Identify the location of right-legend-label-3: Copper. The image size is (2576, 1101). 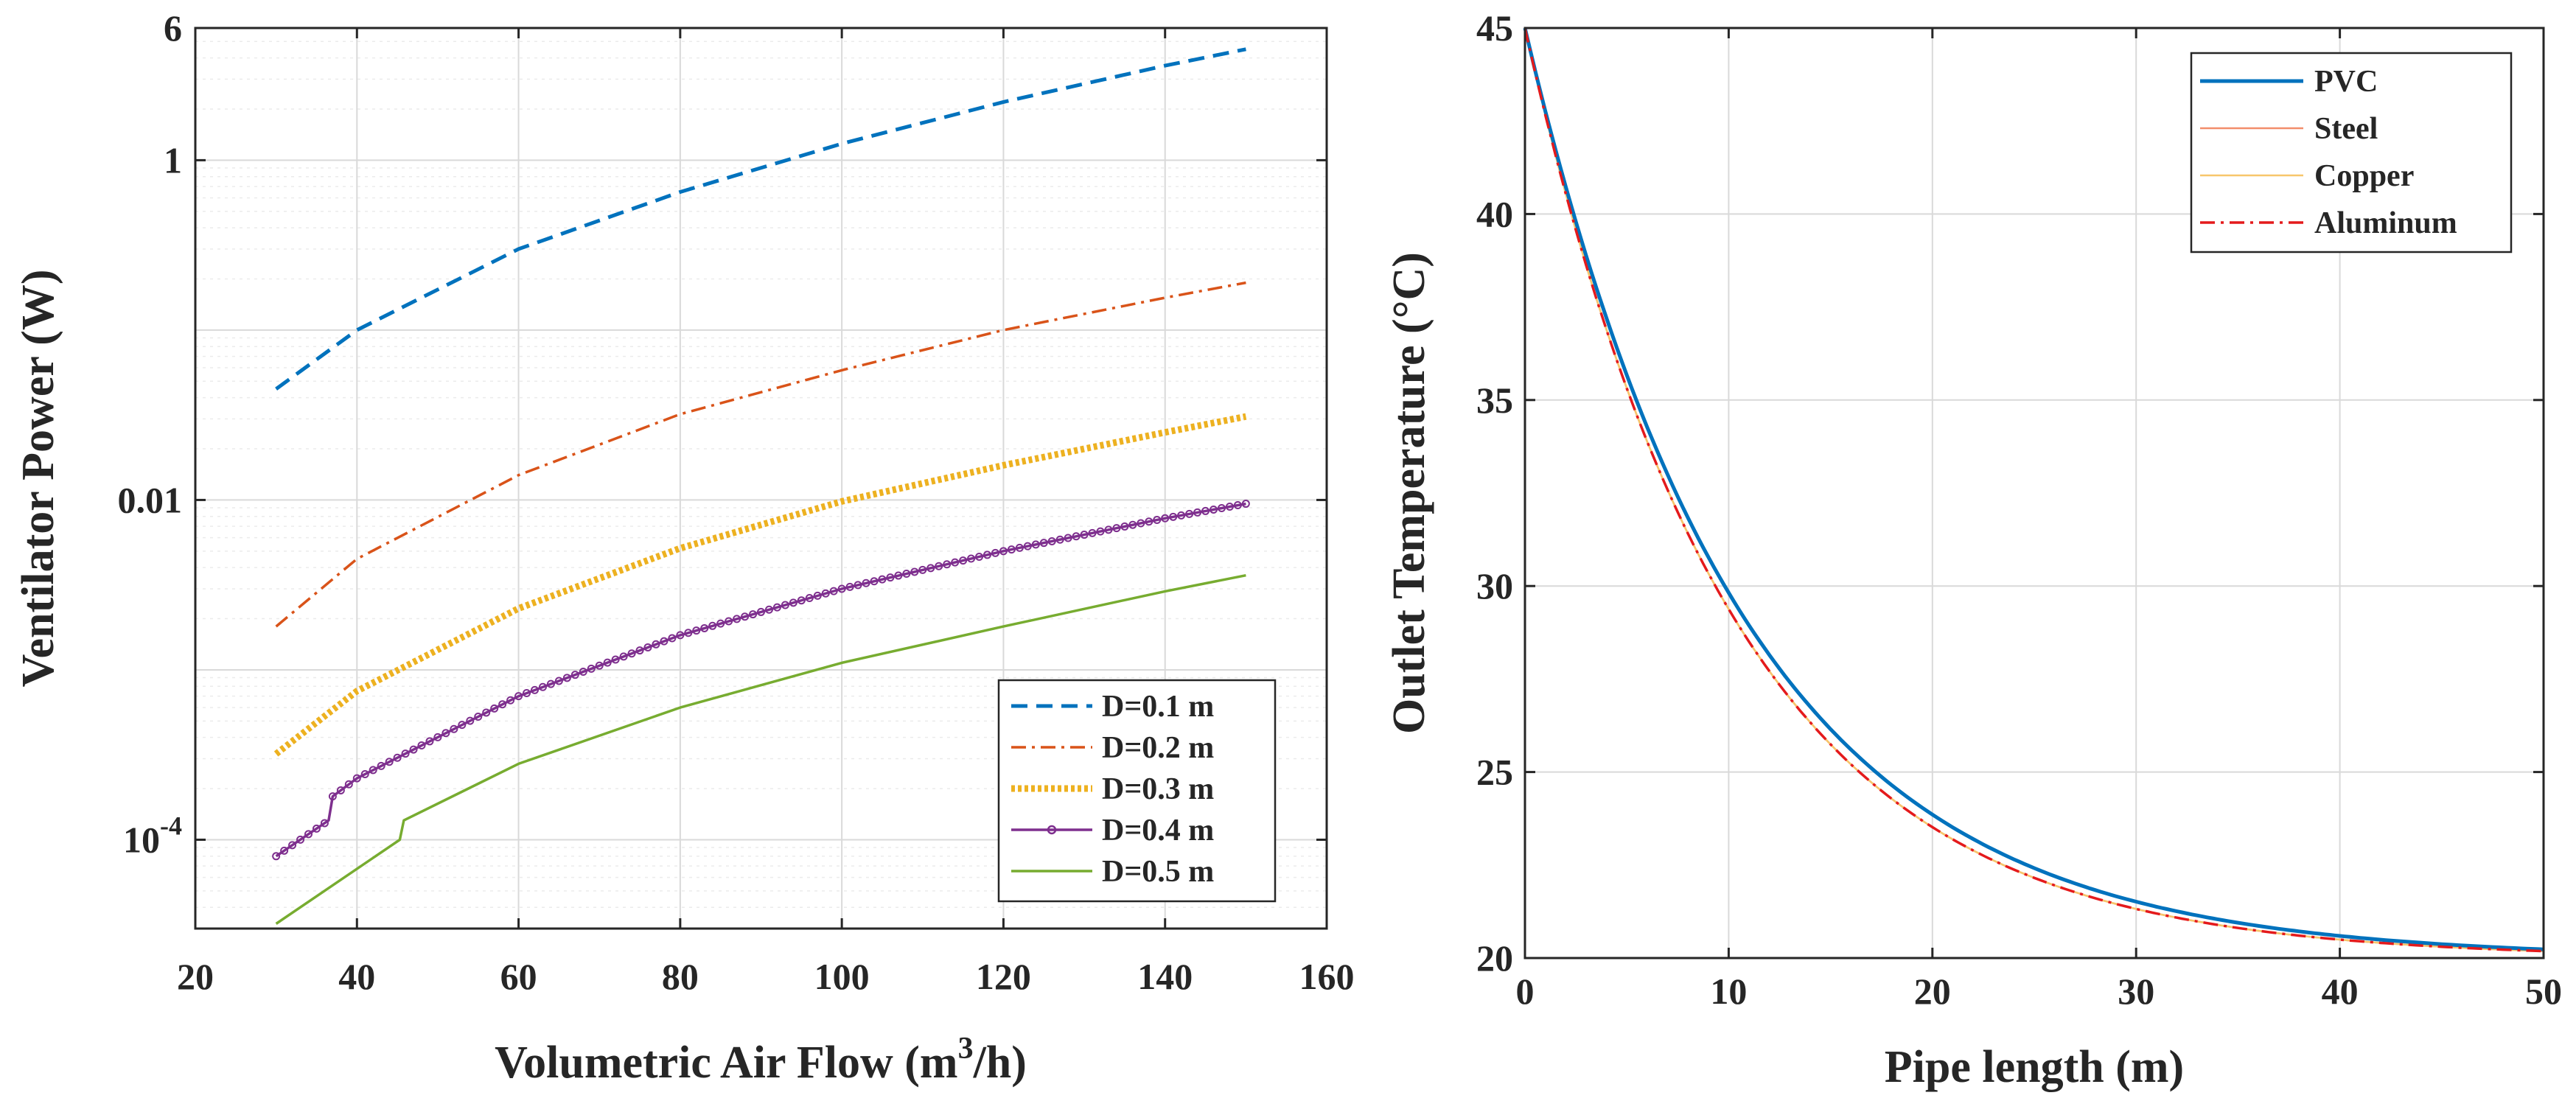
(2364, 176).